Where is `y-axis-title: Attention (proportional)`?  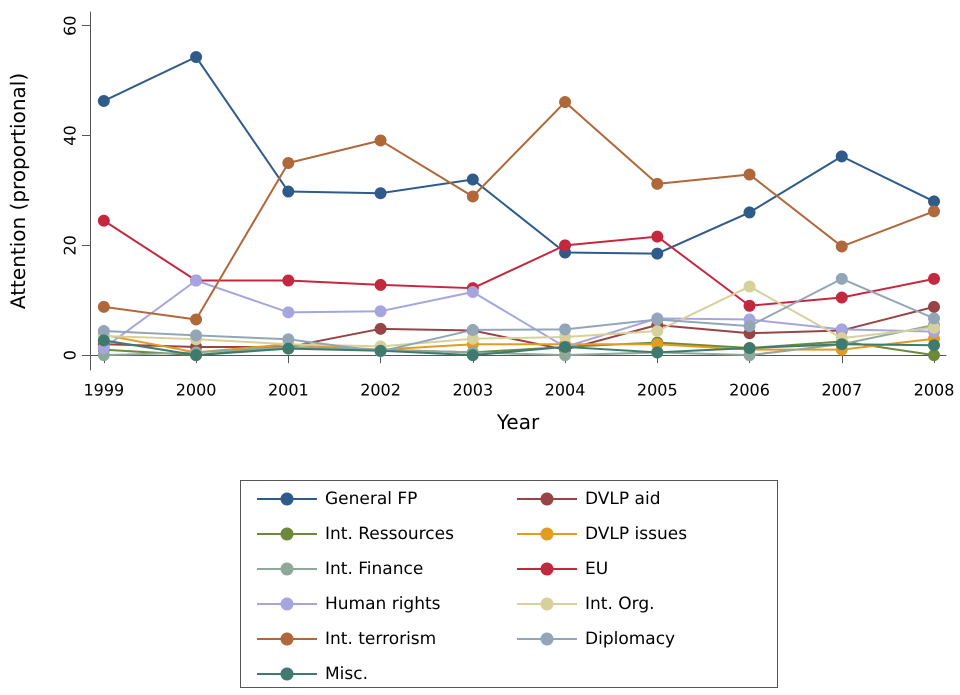 y-axis-title: Attention (proportional) is located at coordinates (18, 191).